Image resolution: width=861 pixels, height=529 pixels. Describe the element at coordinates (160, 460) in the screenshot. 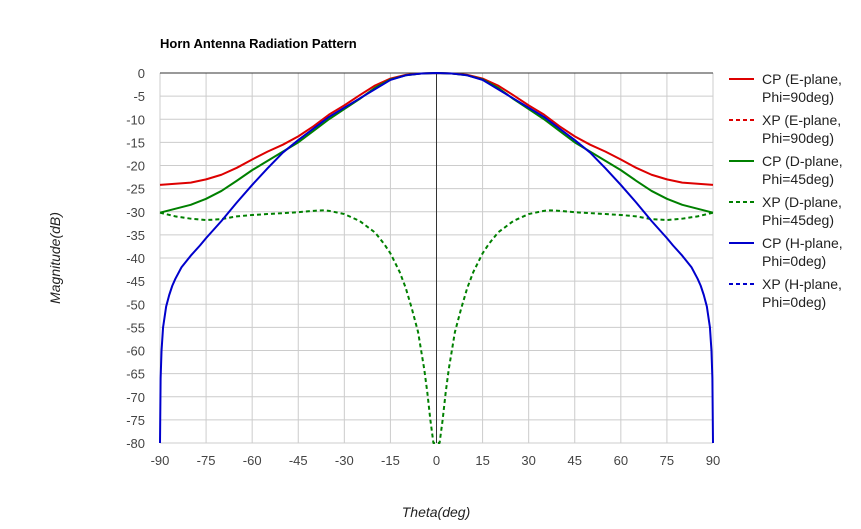

I see `x-tick-label: -90` at that location.